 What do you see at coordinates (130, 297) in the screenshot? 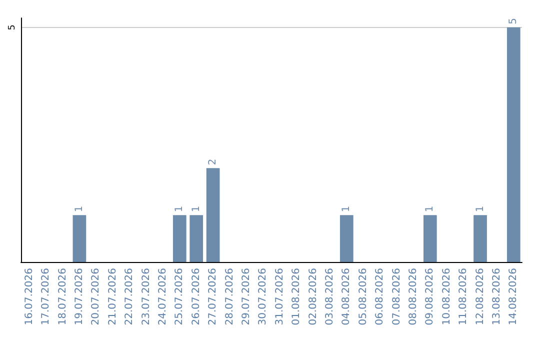
I see `x-tick-label: 22.07.2026` at bounding box center [130, 297].